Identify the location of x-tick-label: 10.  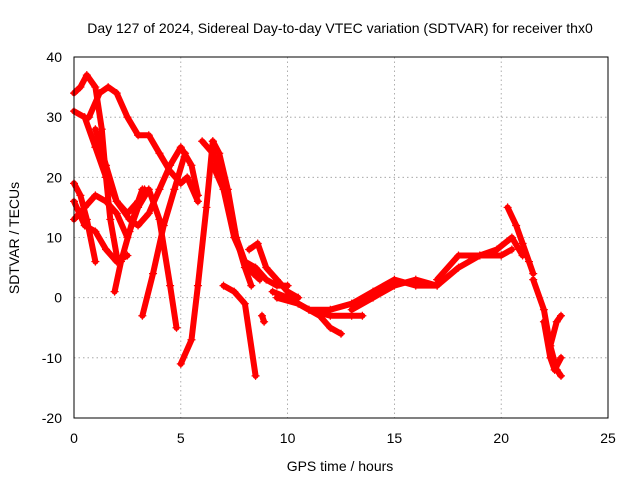
(288, 438).